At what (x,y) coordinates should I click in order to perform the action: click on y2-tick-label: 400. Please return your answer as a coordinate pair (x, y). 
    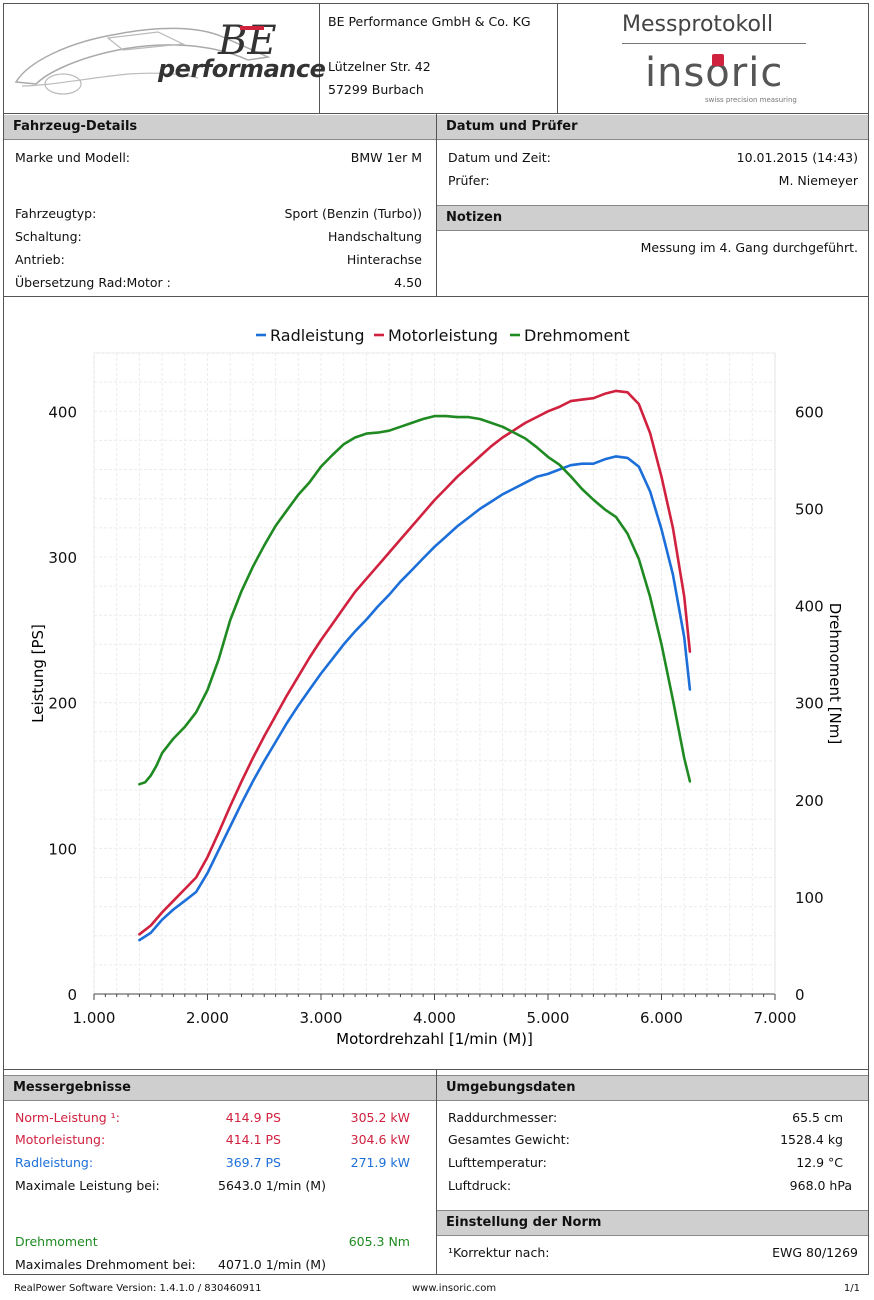
    Looking at the image, I should click on (809, 607).